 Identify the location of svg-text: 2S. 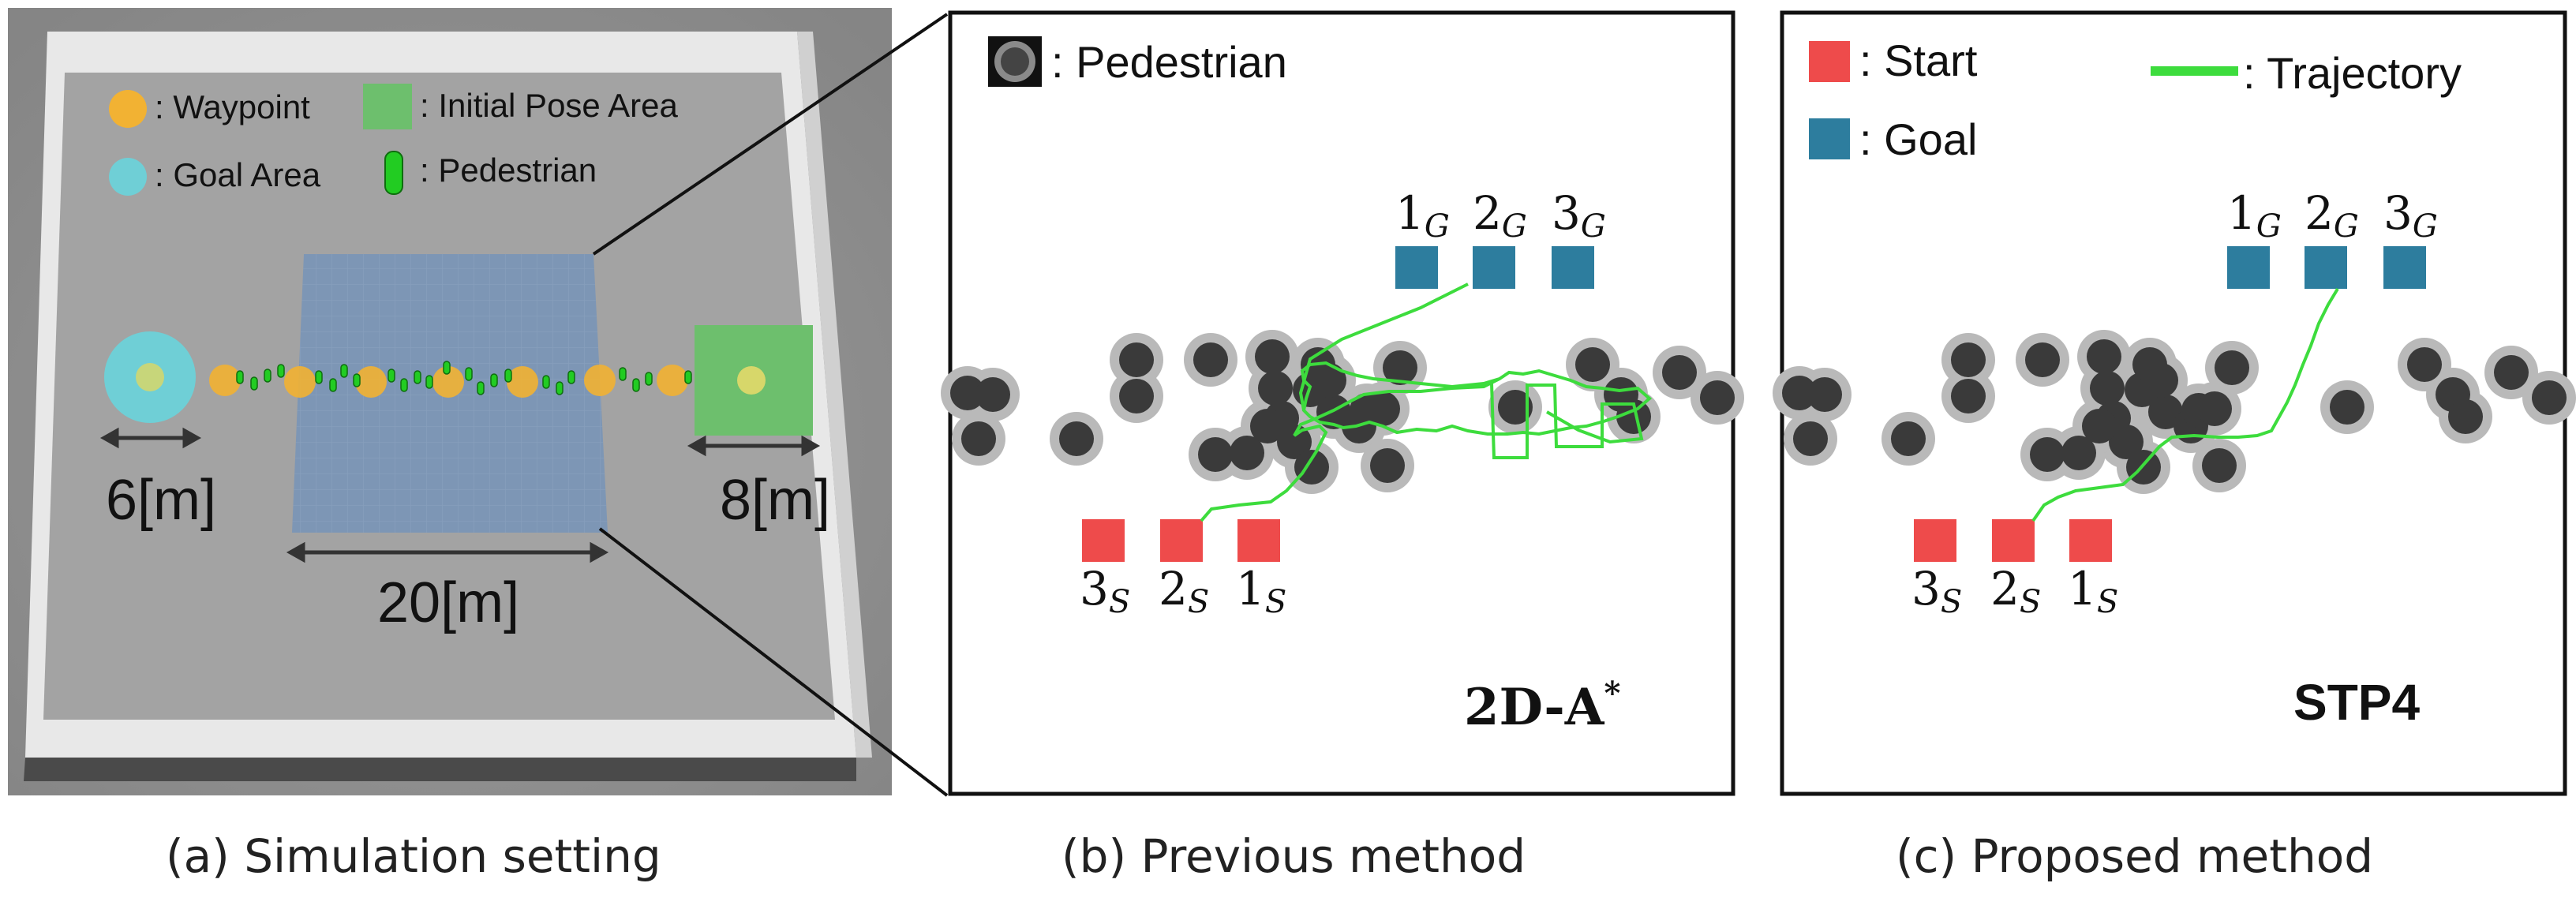
(1184, 591).